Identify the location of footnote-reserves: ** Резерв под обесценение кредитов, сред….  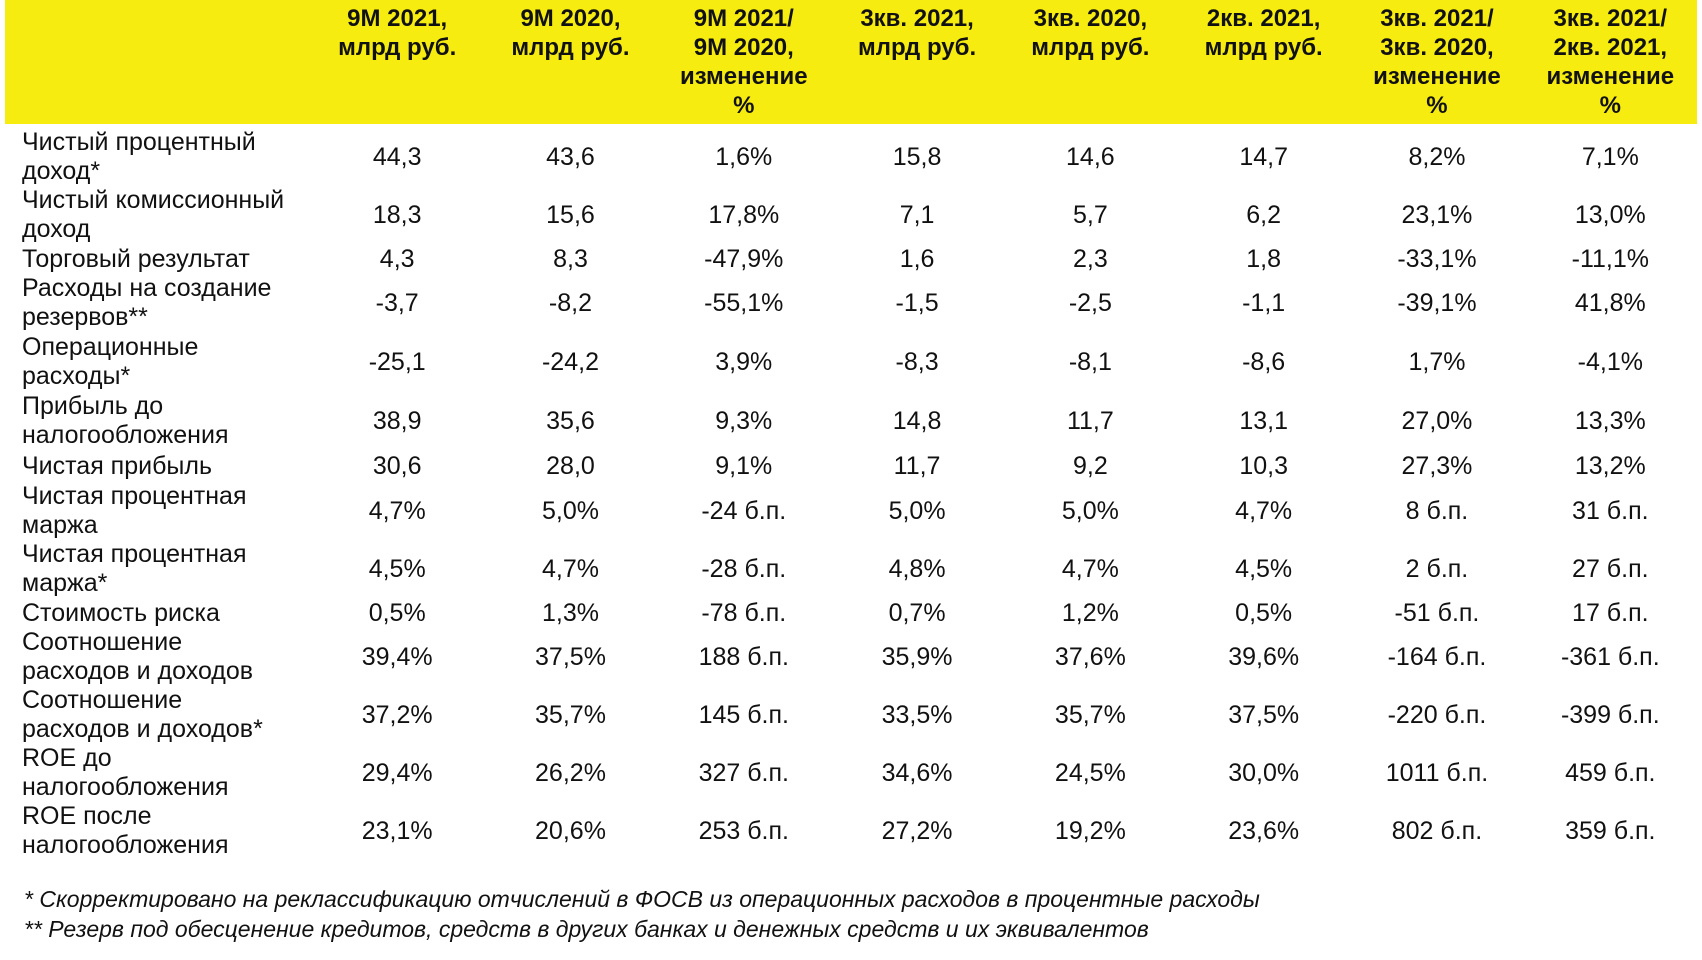
(586, 929).